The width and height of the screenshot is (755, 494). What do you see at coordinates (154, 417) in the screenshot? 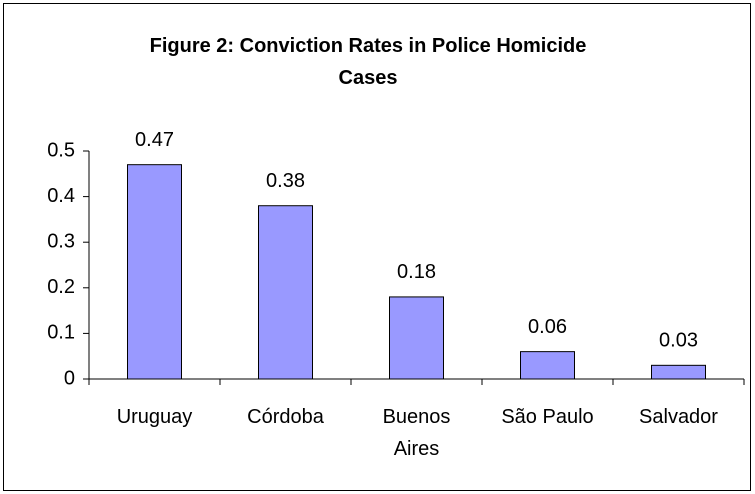
I see `x-tick-label: Uruguay` at bounding box center [154, 417].